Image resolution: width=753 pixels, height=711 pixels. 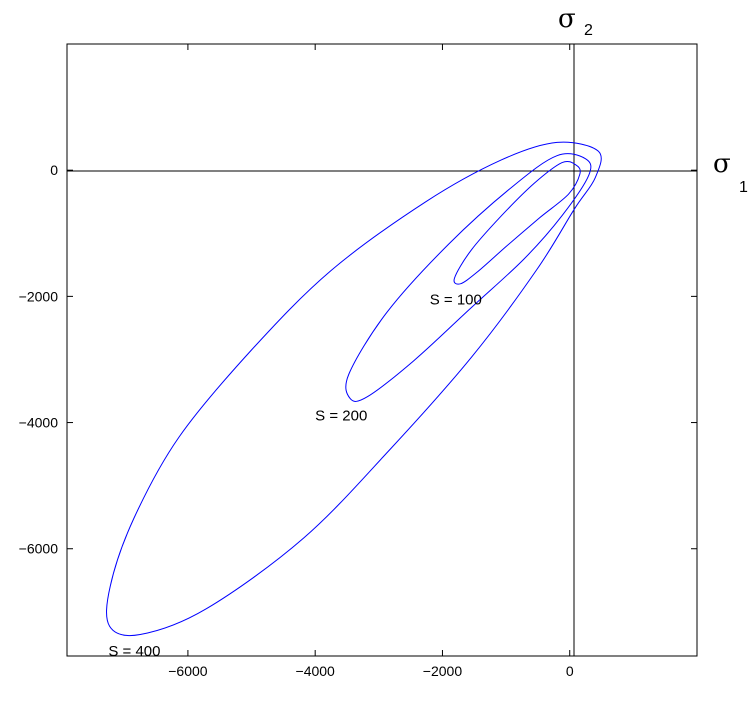 I want to click on contour-label: S = 100, so click(x=456, y=300).